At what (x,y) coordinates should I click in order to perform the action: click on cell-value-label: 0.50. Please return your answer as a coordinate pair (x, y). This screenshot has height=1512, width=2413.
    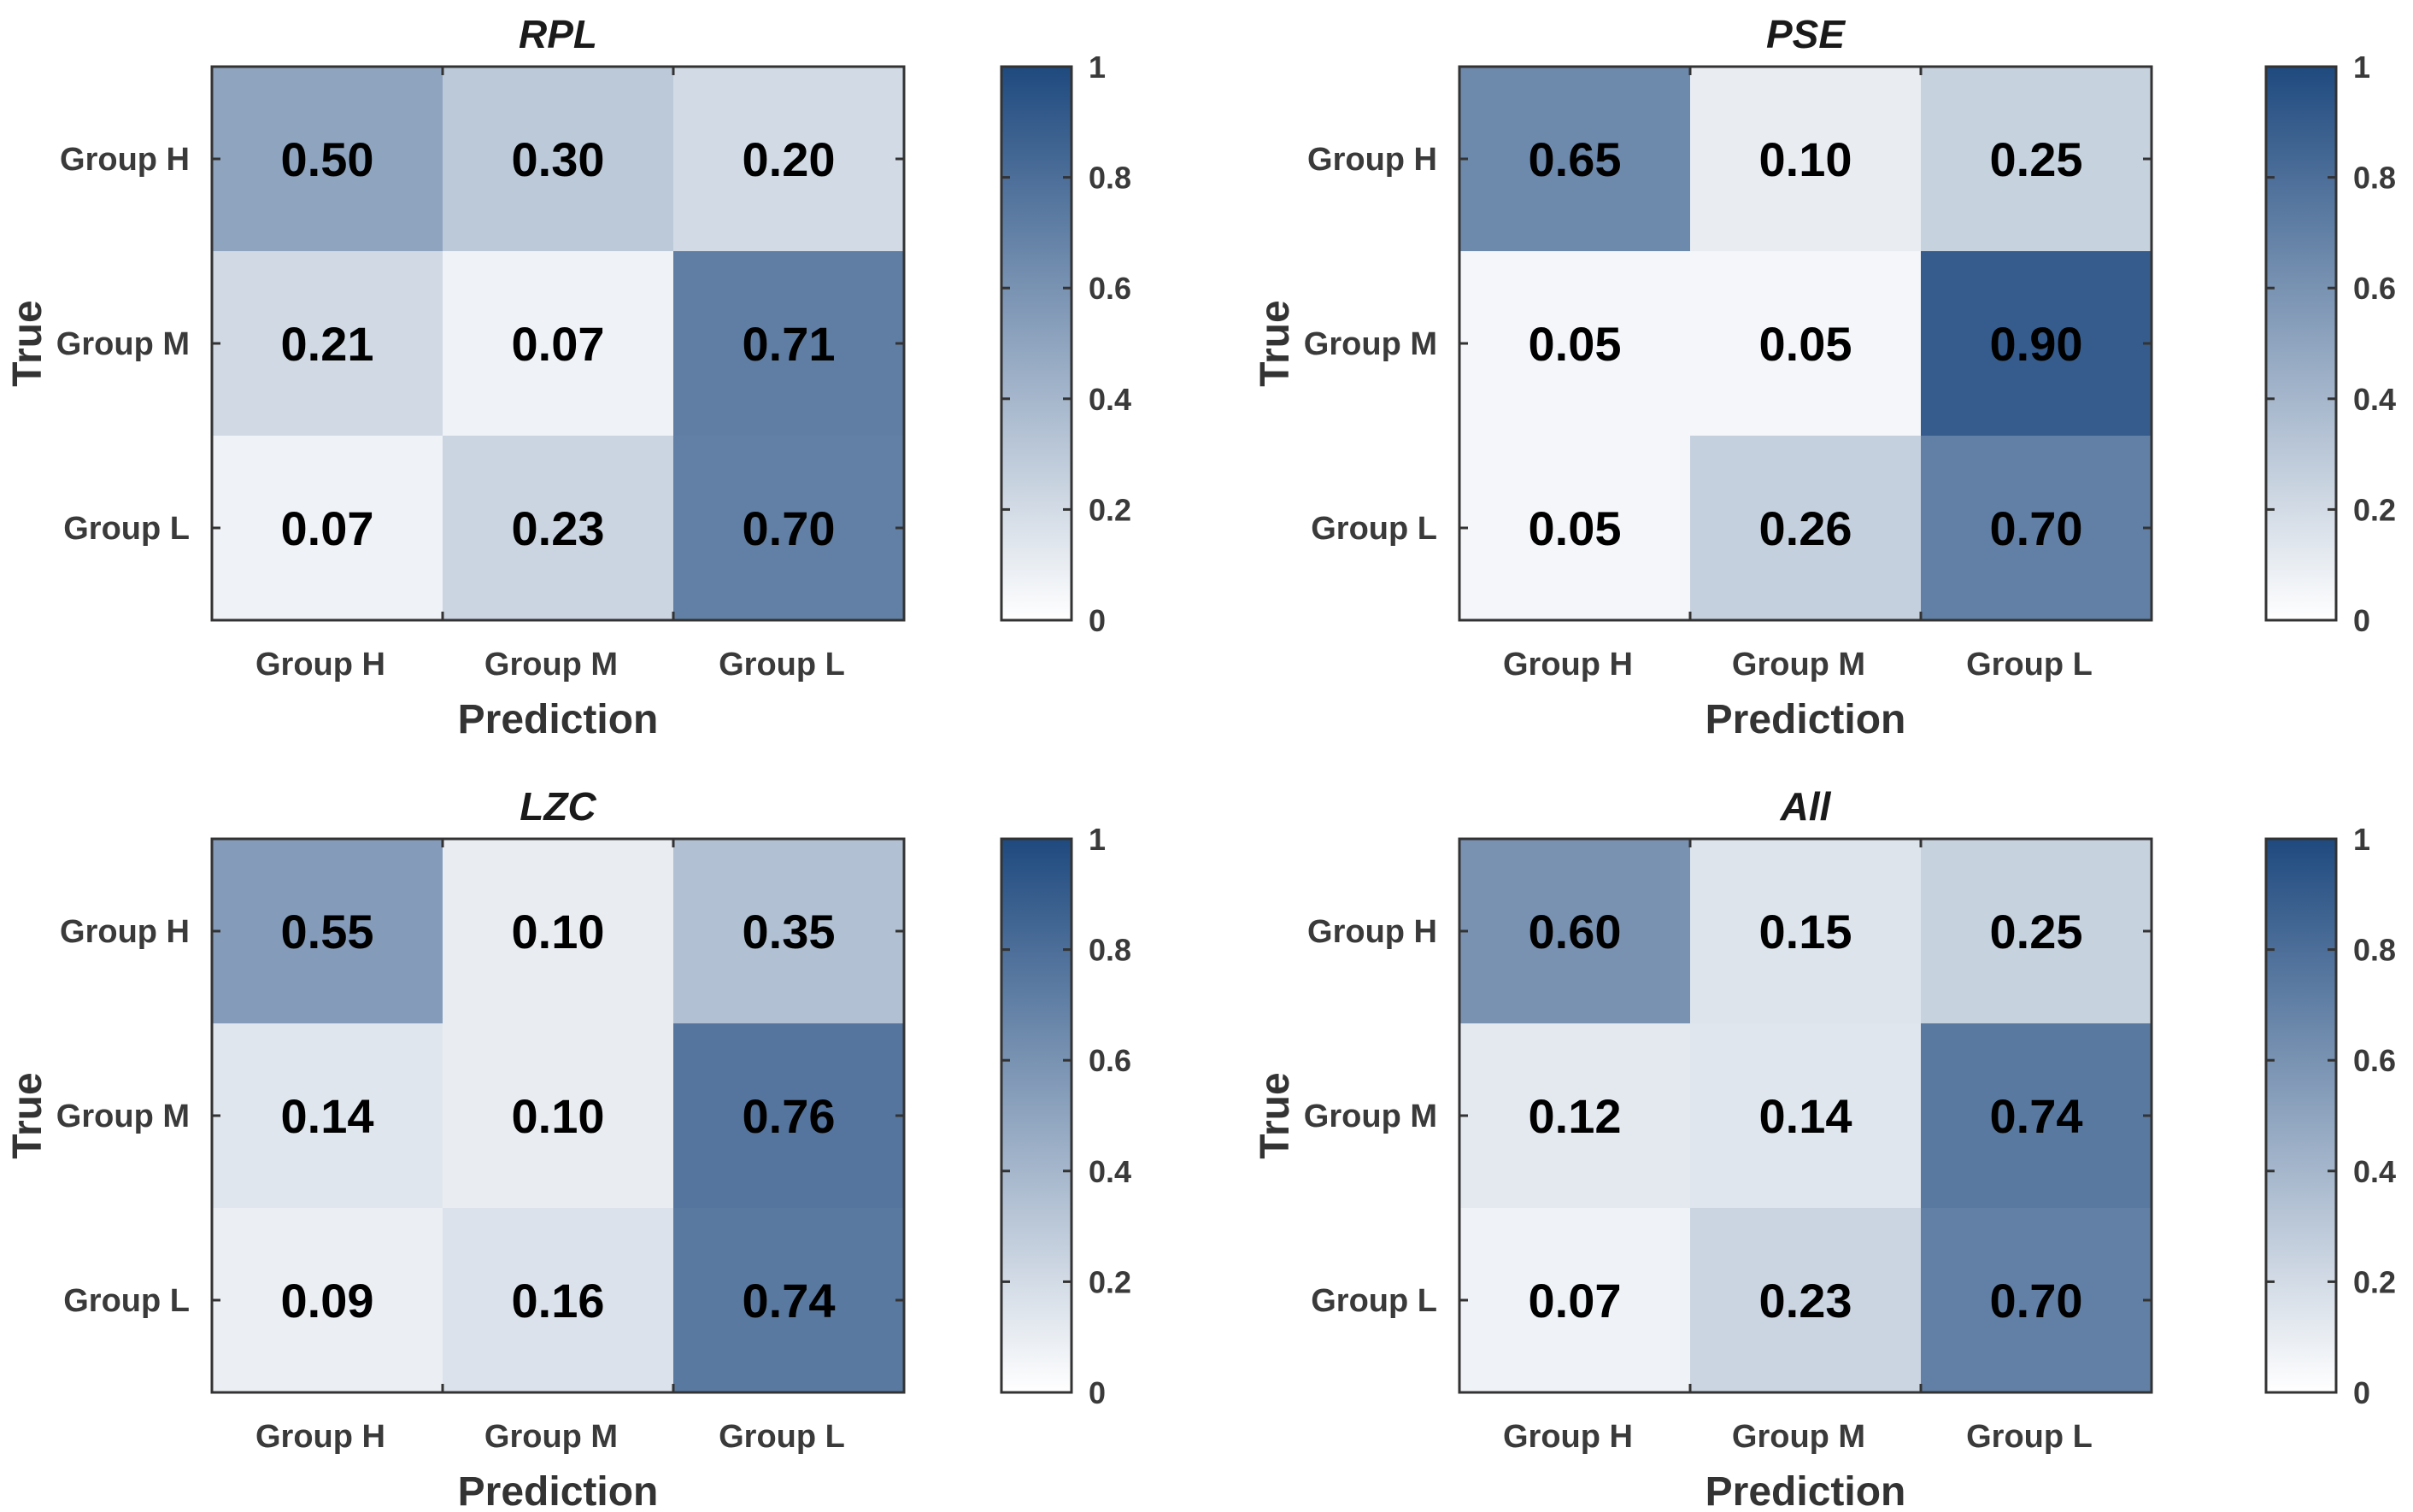
    Looking at the image, I should click on (328, 159).